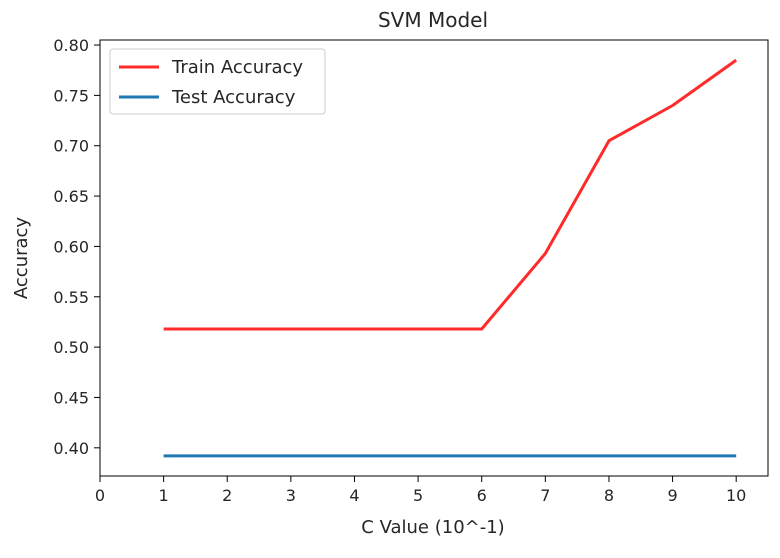 The image size is (780, 558). What do you see at coordinates (736, 495) in the screenshot?
I see `x-tick-label: 10` at bounding box center [736, 495].